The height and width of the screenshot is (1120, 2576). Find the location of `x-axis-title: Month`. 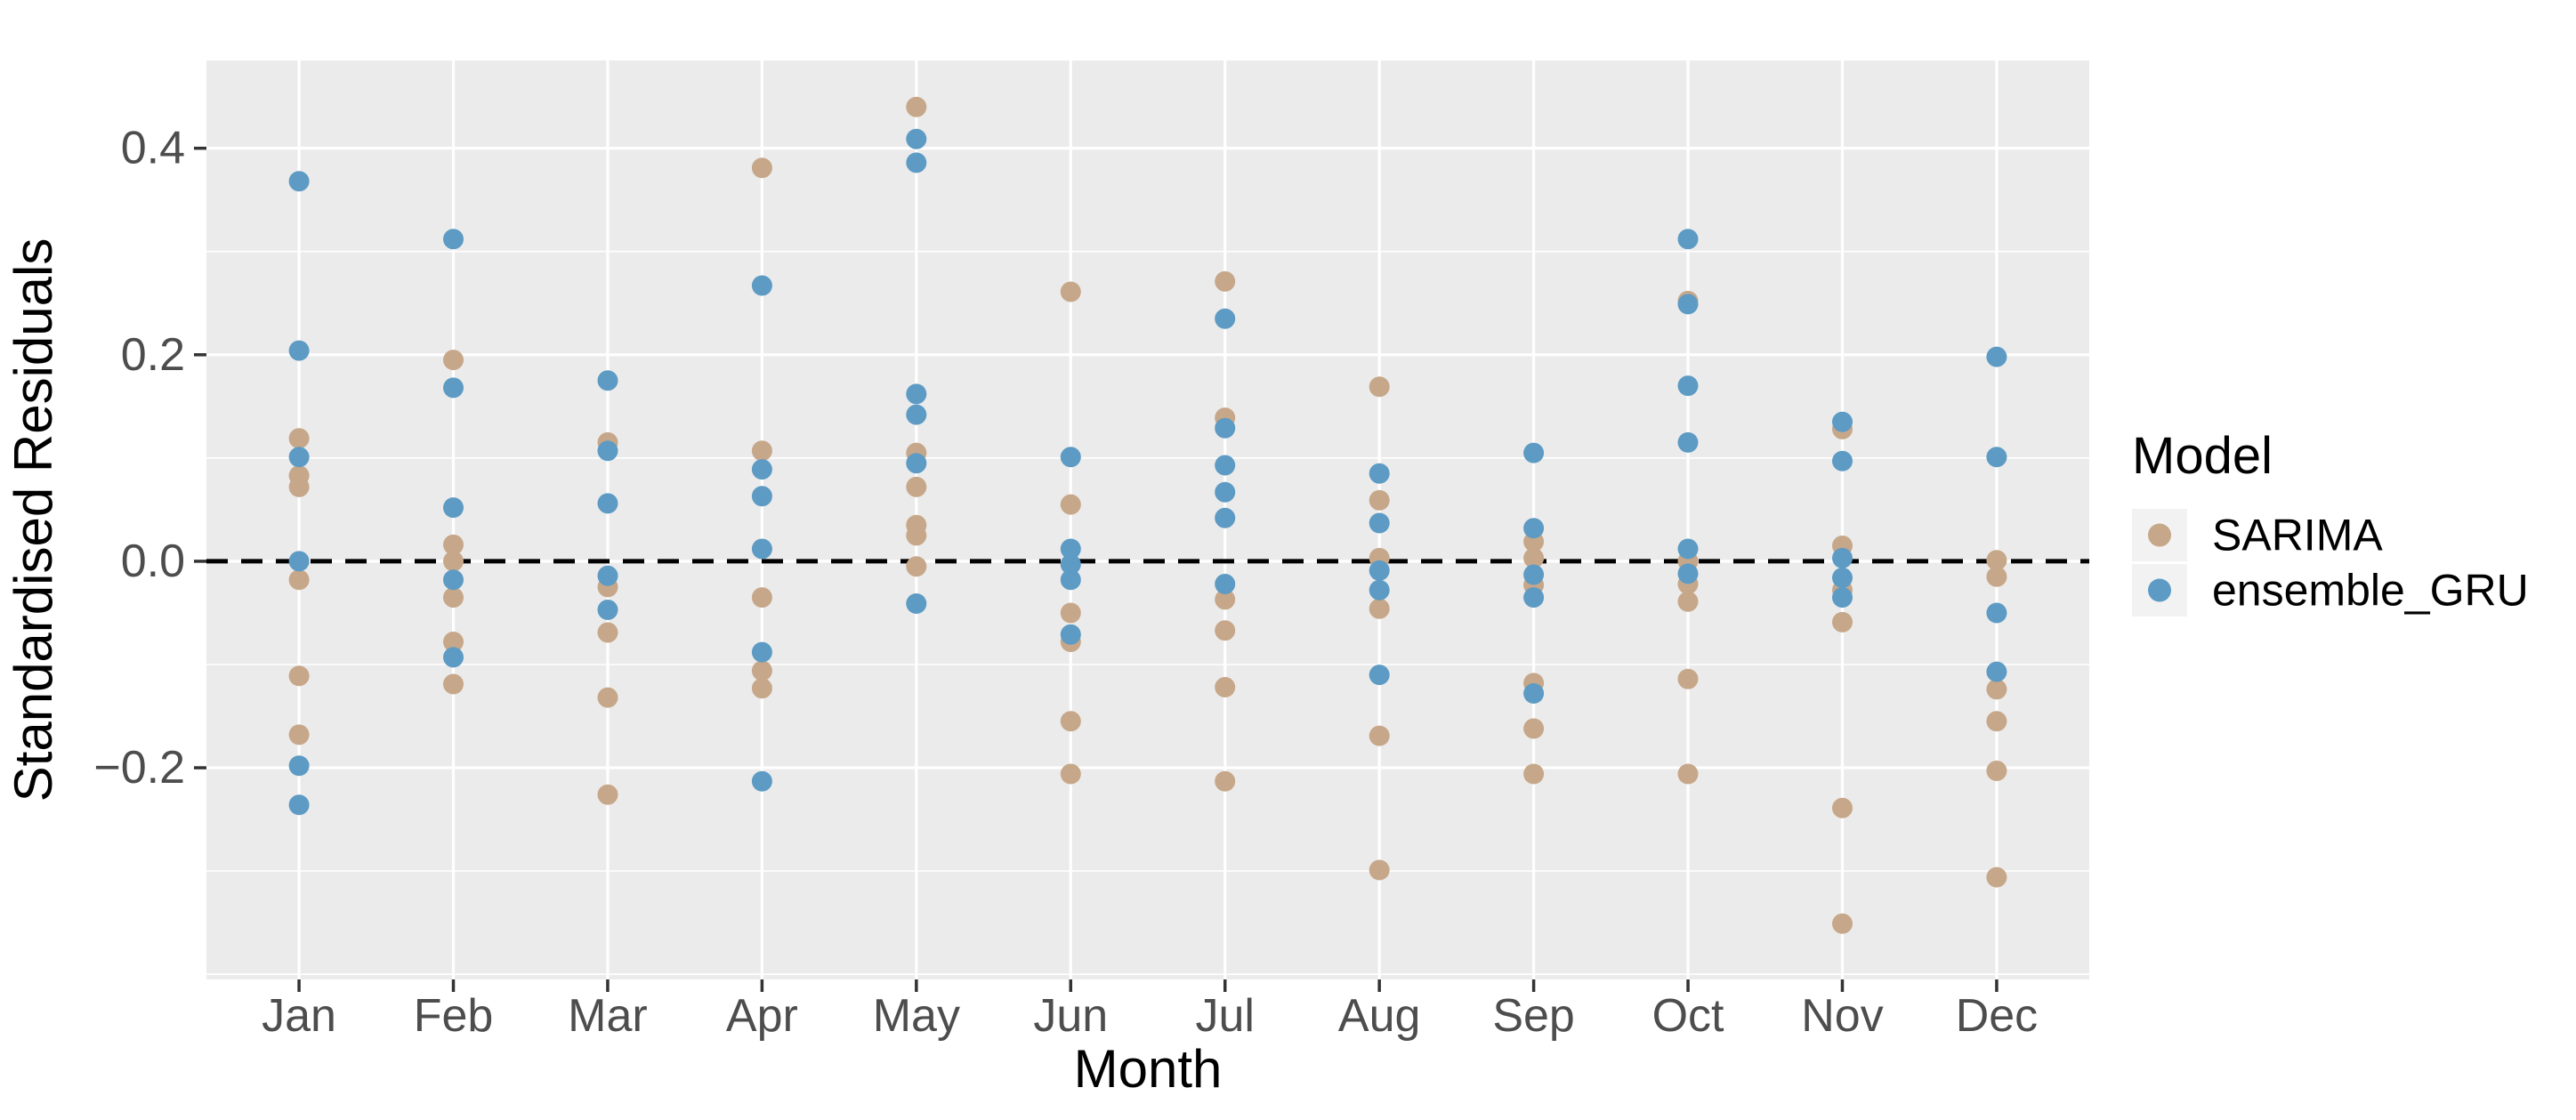

x-axis-title: Month is located at coordinates (1148, 1069).